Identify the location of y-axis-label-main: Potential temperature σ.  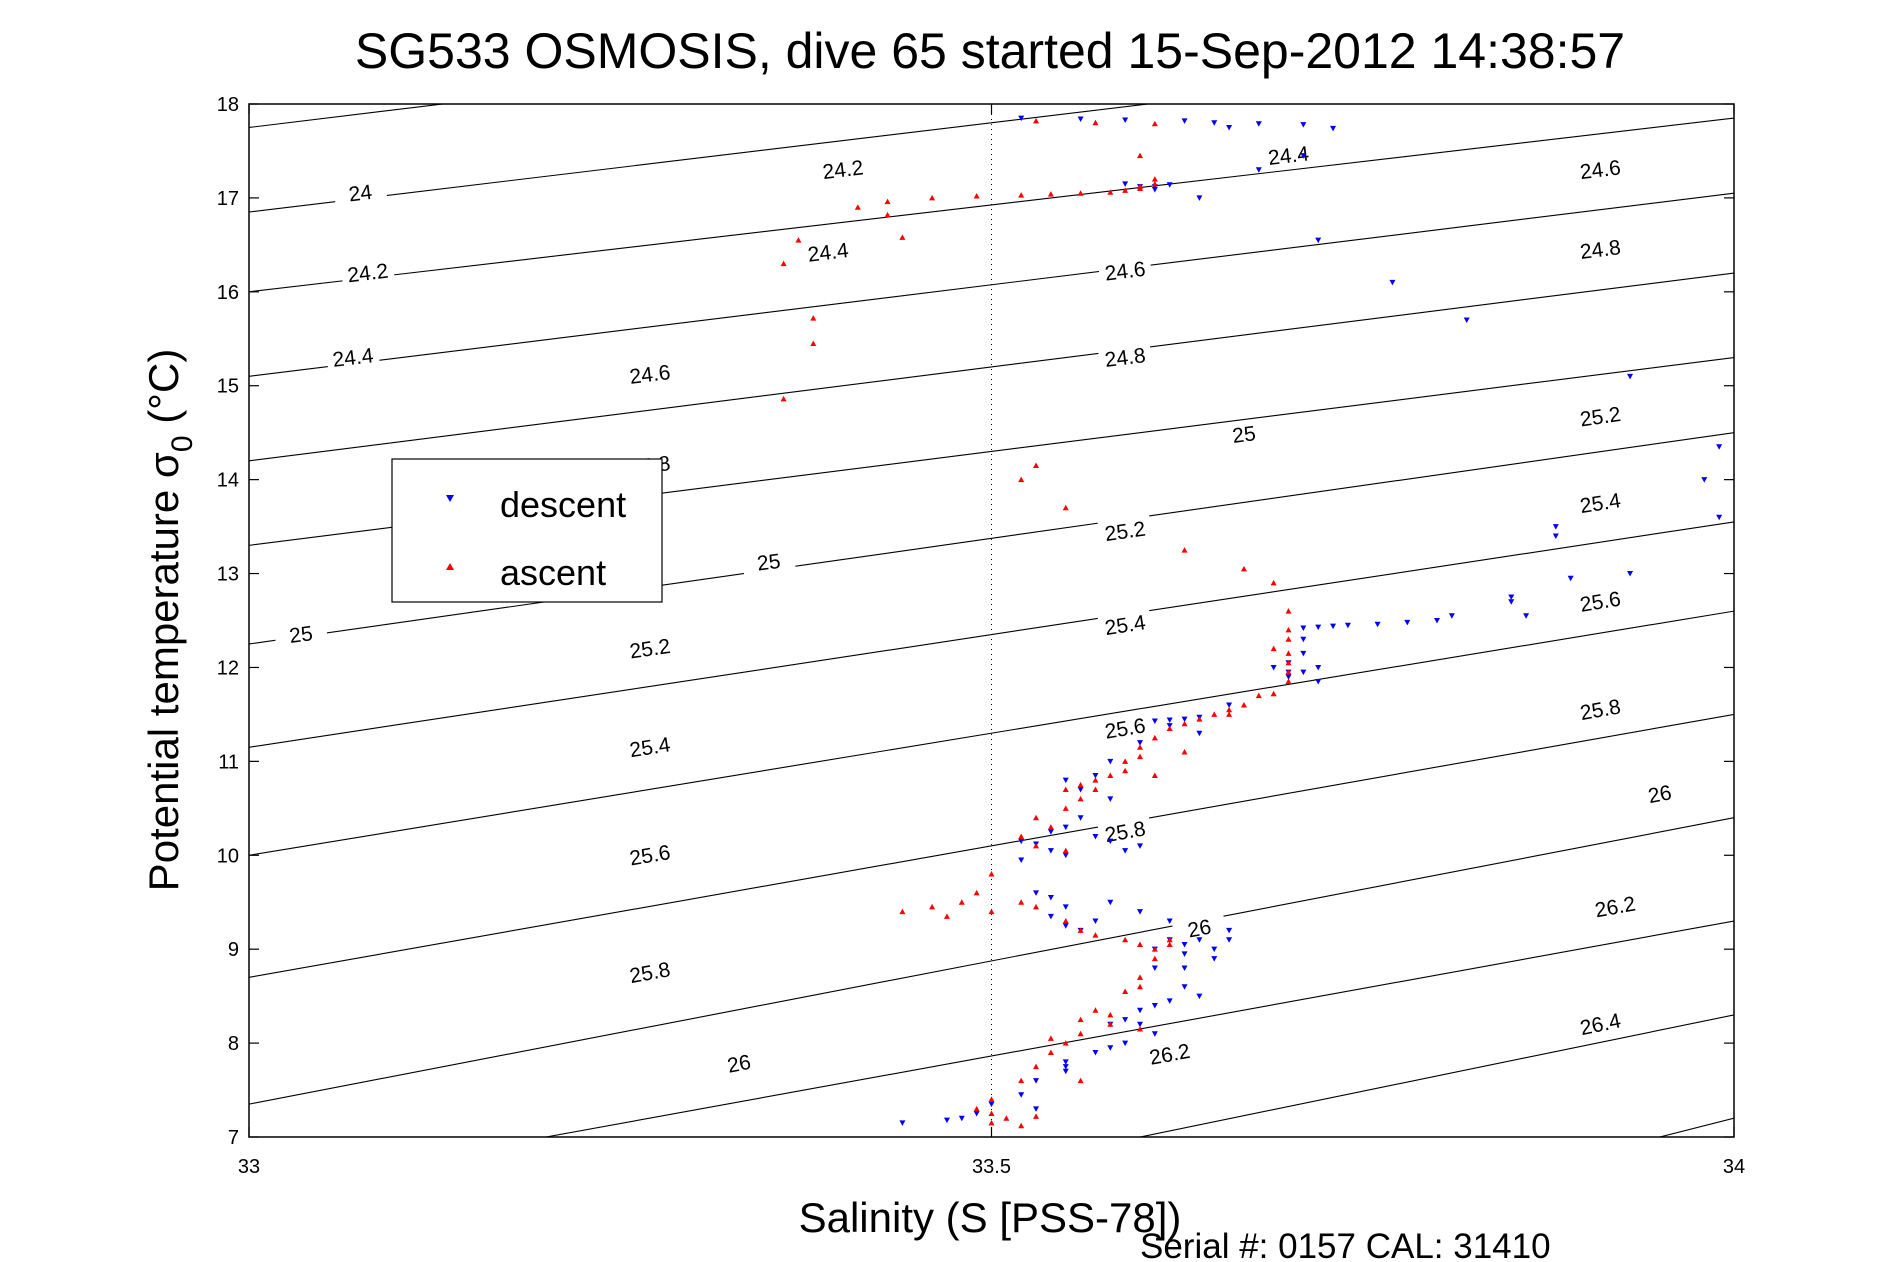
(163, 671).